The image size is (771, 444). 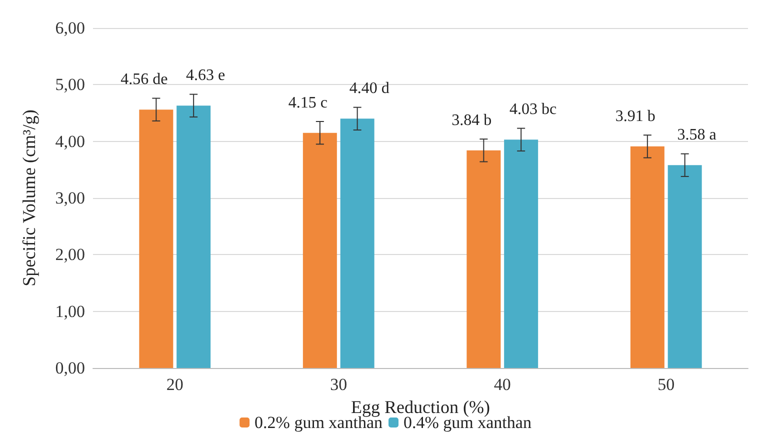 I want to click on y-tick-label: 5,00, so click(x=70, y=84).